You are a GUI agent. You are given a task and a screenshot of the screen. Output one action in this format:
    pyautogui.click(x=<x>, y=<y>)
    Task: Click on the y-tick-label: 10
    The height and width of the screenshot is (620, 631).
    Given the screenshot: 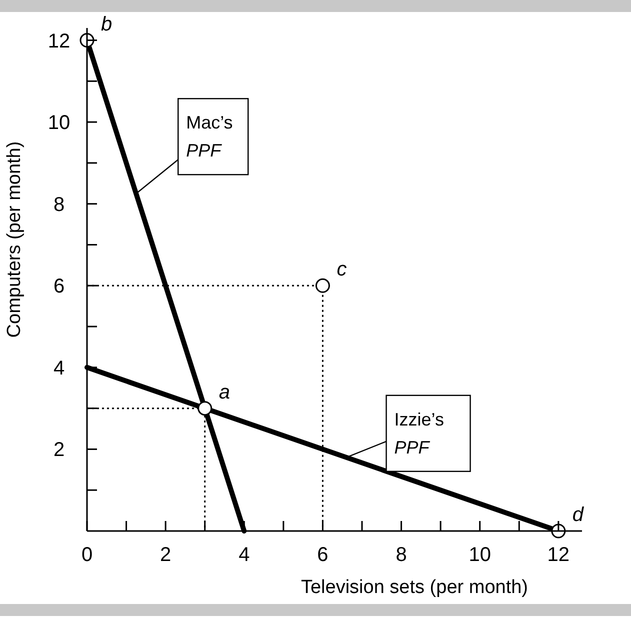 What is the action you would take?
    pyautogui.click(x=59, y=123)
    